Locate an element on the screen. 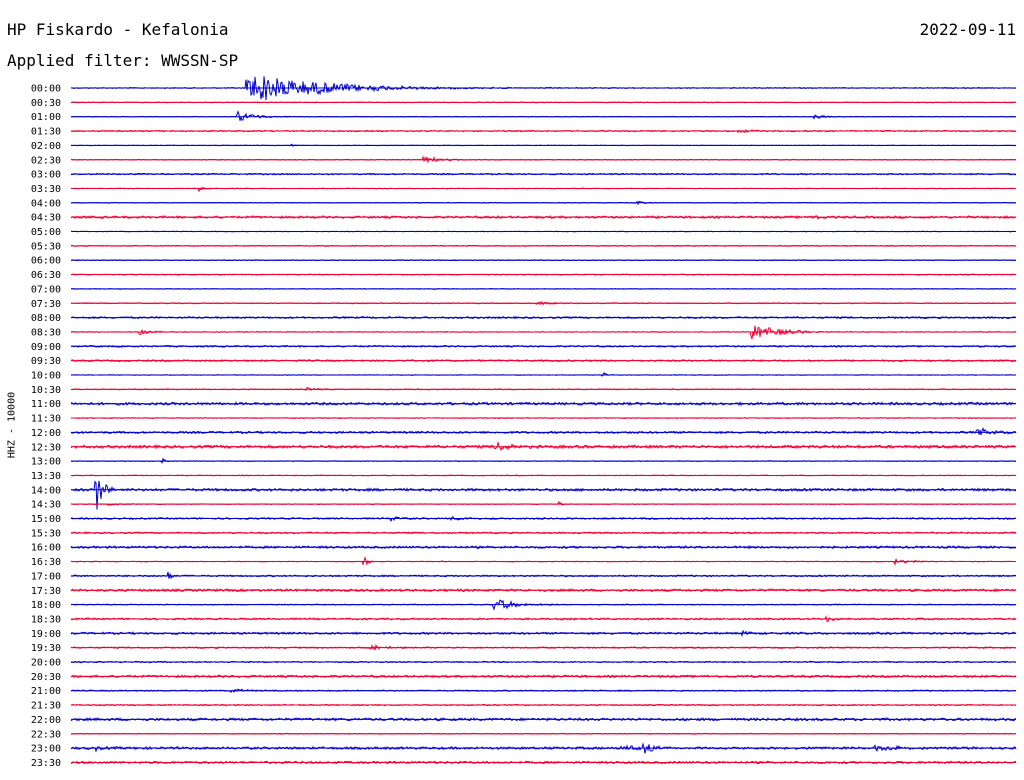 Image resolution: width=1024 pixels, height=780 pixels. time-label: 13:00 is located at coordinates (46, 462).